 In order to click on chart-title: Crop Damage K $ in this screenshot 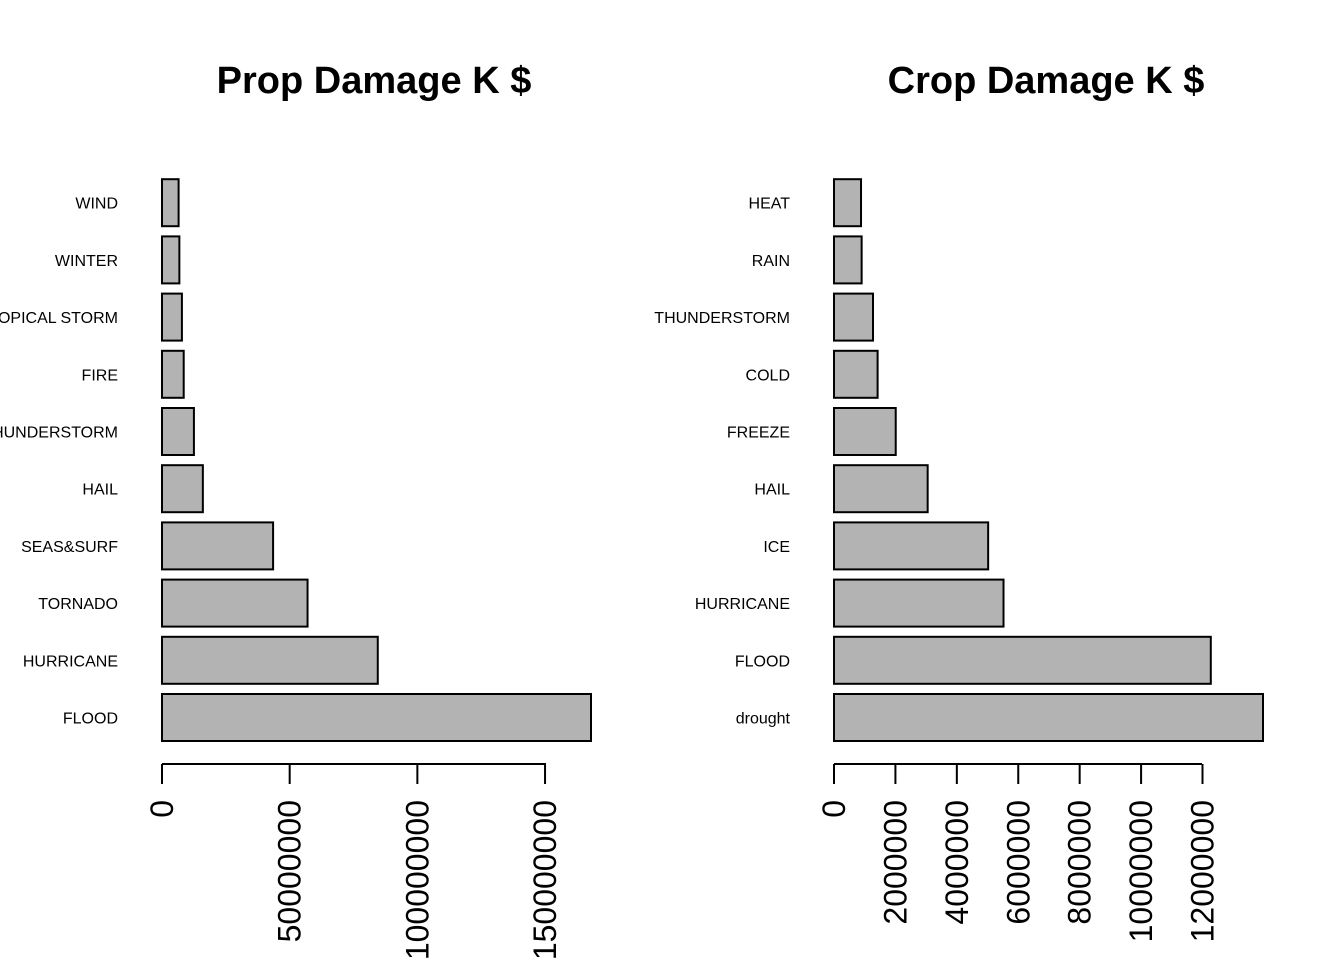, I will do `click(1046, 81)`.